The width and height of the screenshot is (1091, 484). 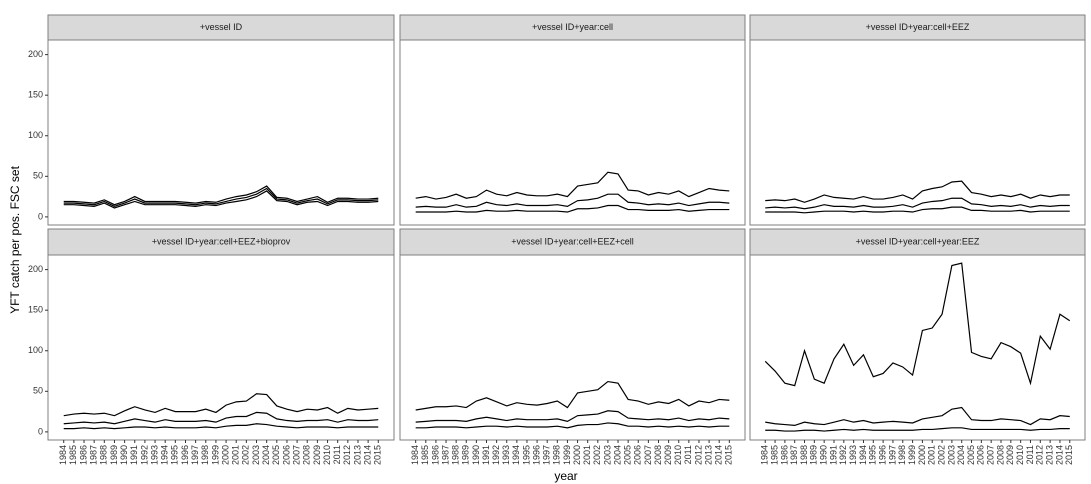 I want to click on facet-title: +vessel ID+year:cell+EEZ, so click(x=918, y=27).